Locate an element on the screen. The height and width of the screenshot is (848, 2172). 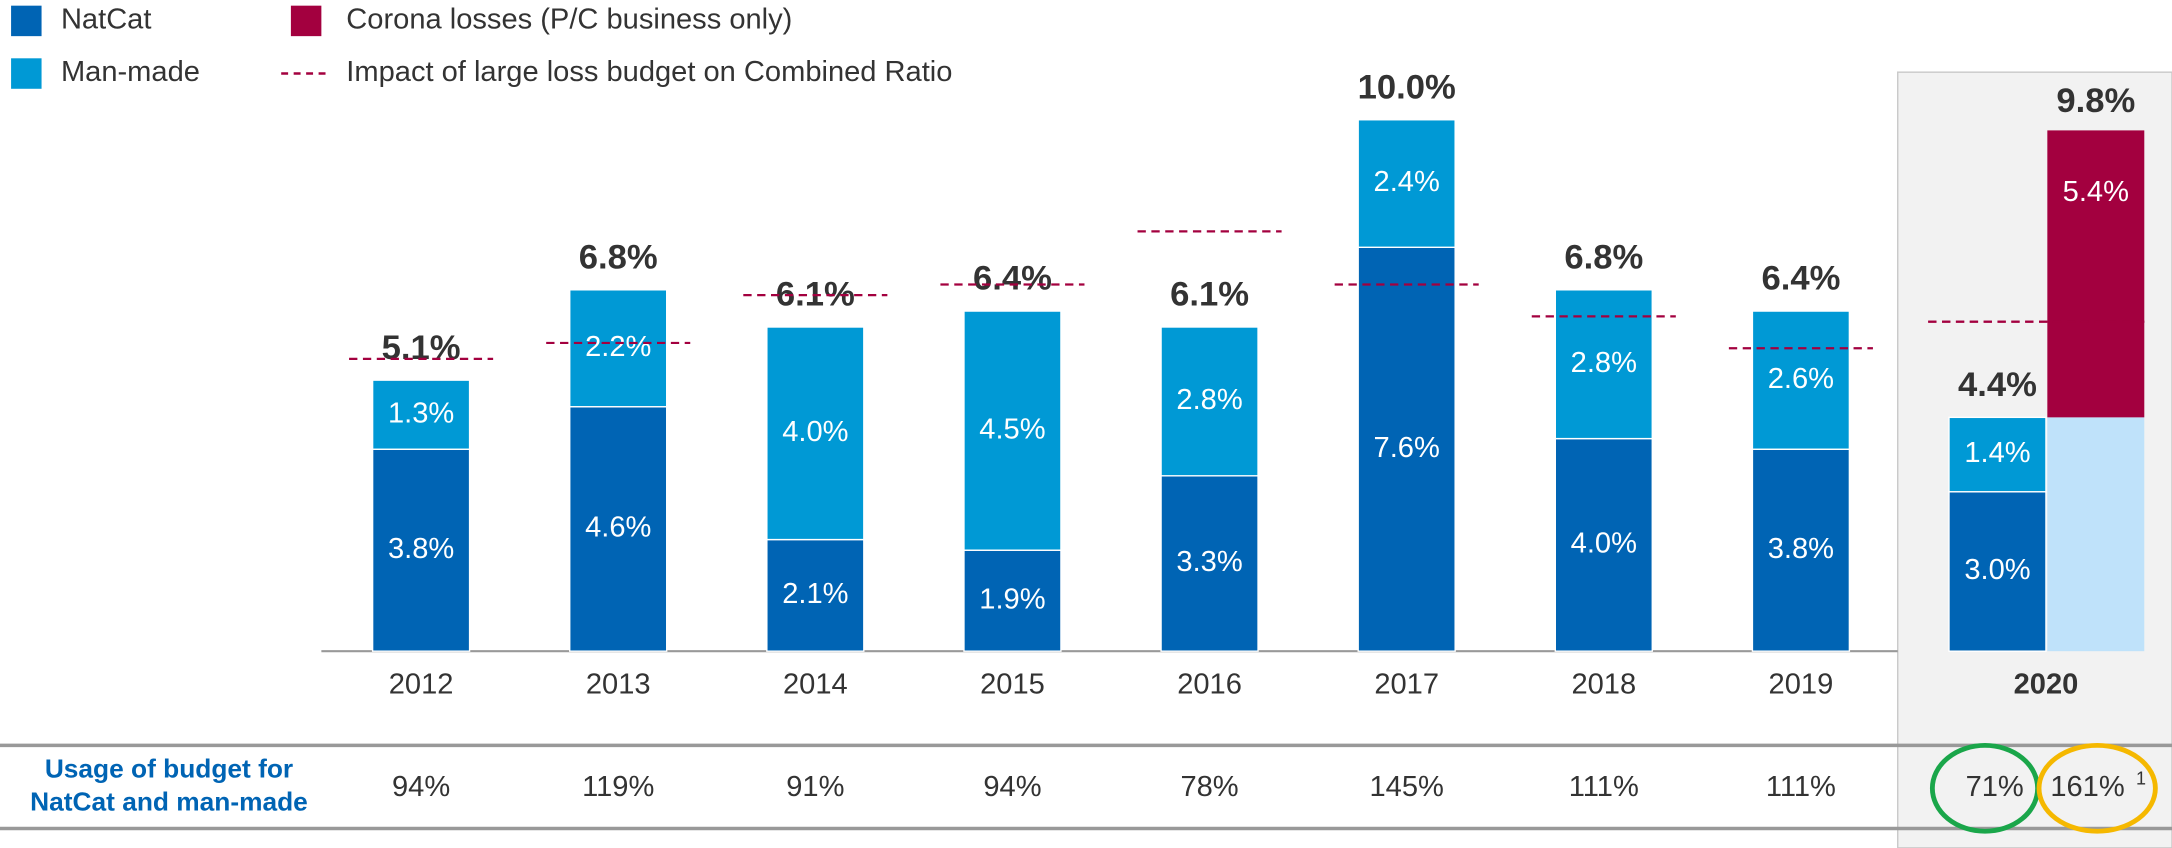
usage-label: NatCat and man-made is located at coordinates (169, 801).